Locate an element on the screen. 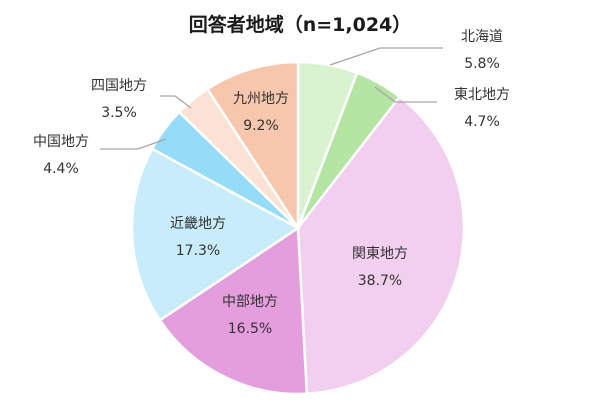 The height and width of the screenshot is (403, 600). slice-label: 東北地方 is located at coordinates (482, 95).